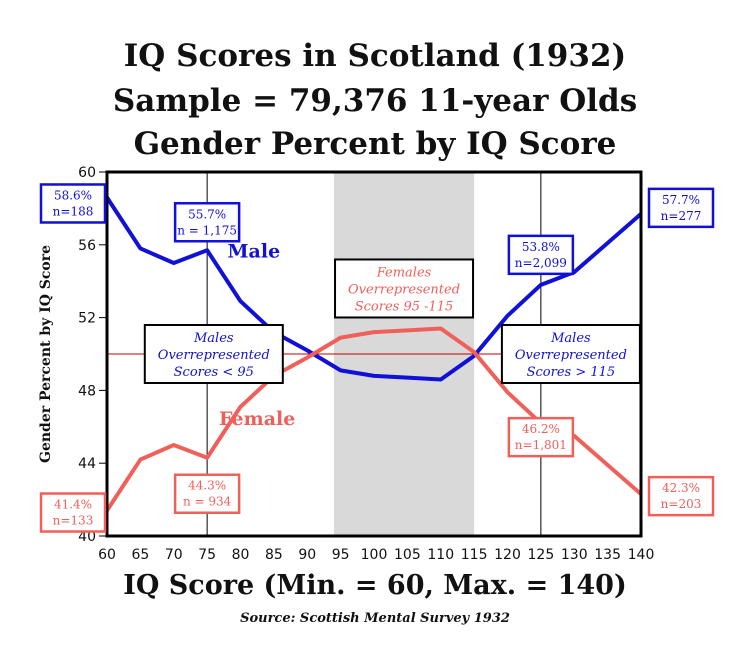 Image resolution: width=750 pixels, height=662 pixels. Describe the element at coordinates (341, 555) in the screenshot. I see `x-tick-label-95: 95` at that location.